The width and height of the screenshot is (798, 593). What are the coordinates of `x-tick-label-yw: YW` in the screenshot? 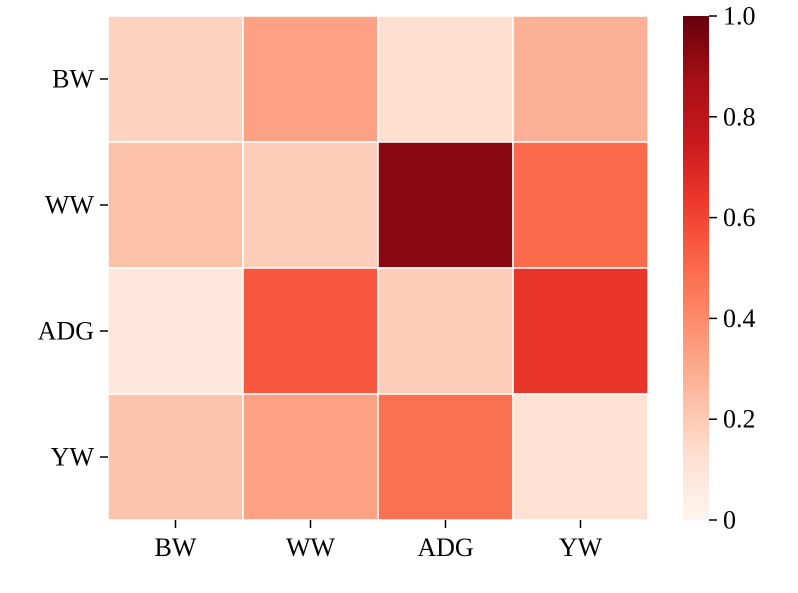 It's located at (581, 547).